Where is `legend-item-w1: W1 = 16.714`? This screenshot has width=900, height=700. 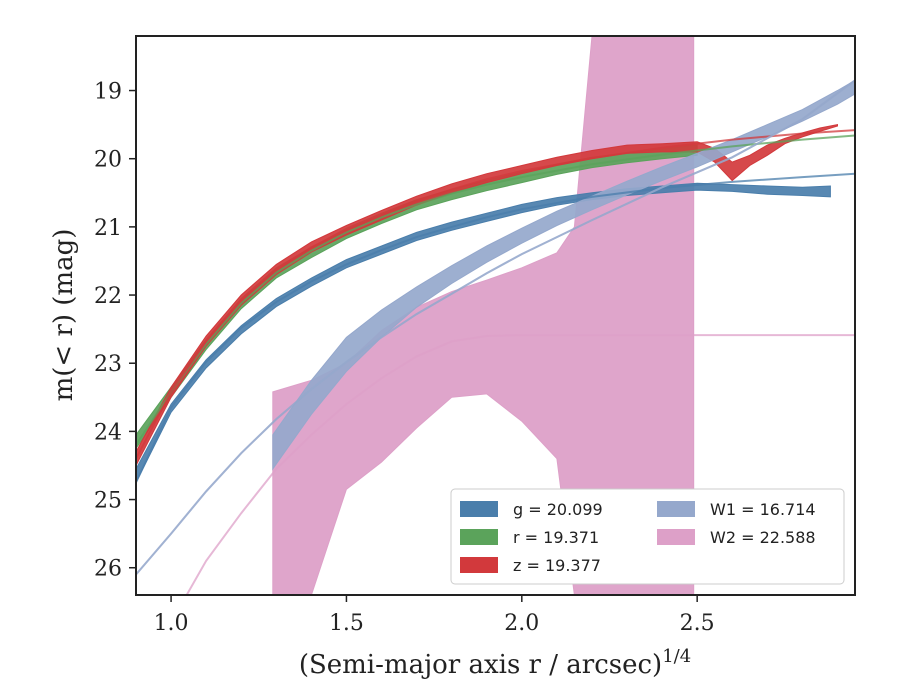
legend-item-w1: W1 = 16.714 is located at coordinates (736, 509).